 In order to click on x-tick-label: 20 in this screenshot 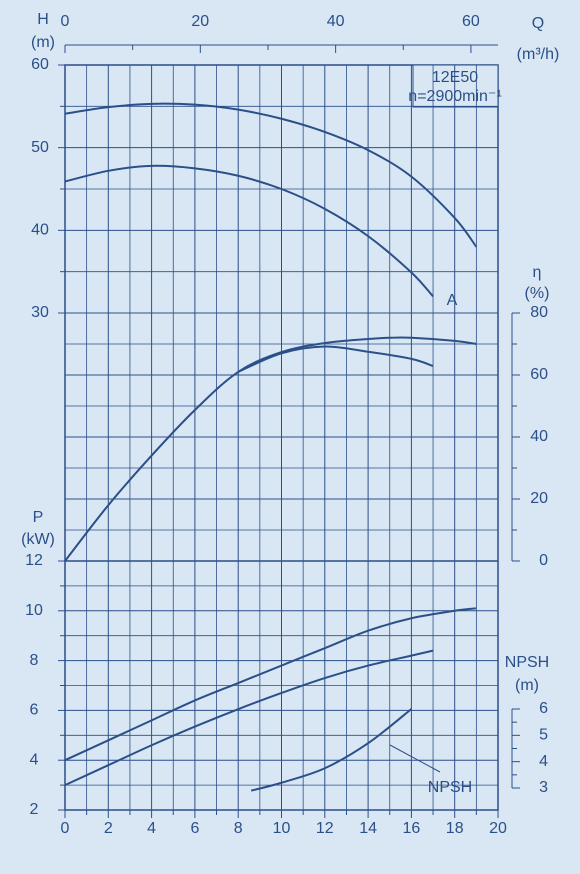, I will do `click(498, 828)`.